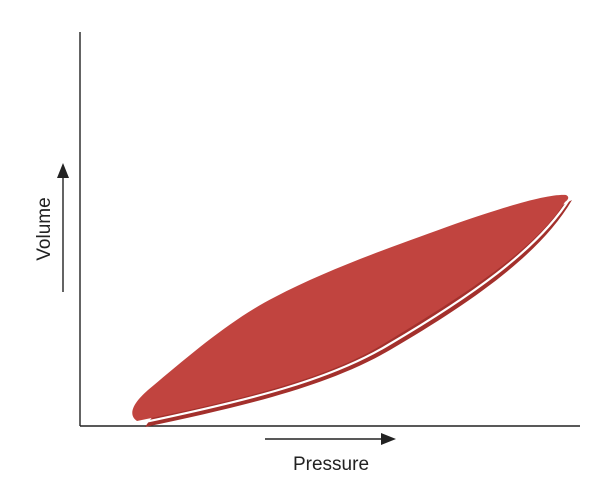  Describe the element at coordinates (63, 170) in the screenshot. I see `volume-arrow-head-icon` at that location.